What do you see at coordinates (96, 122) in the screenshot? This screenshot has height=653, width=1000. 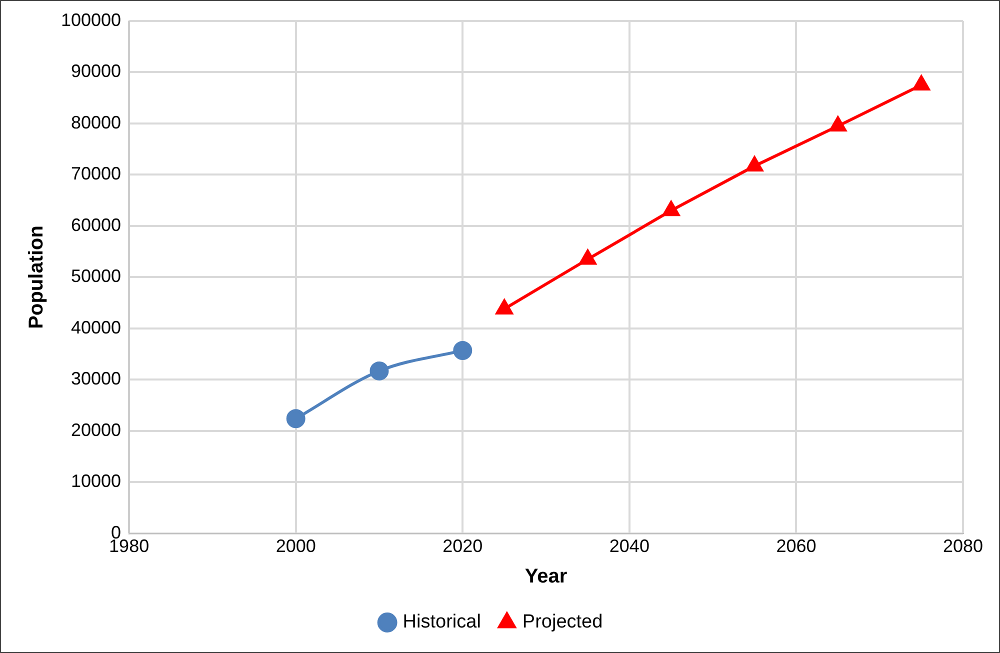 I see `y-tick-label: 80000` at bounding box center [96, 122].